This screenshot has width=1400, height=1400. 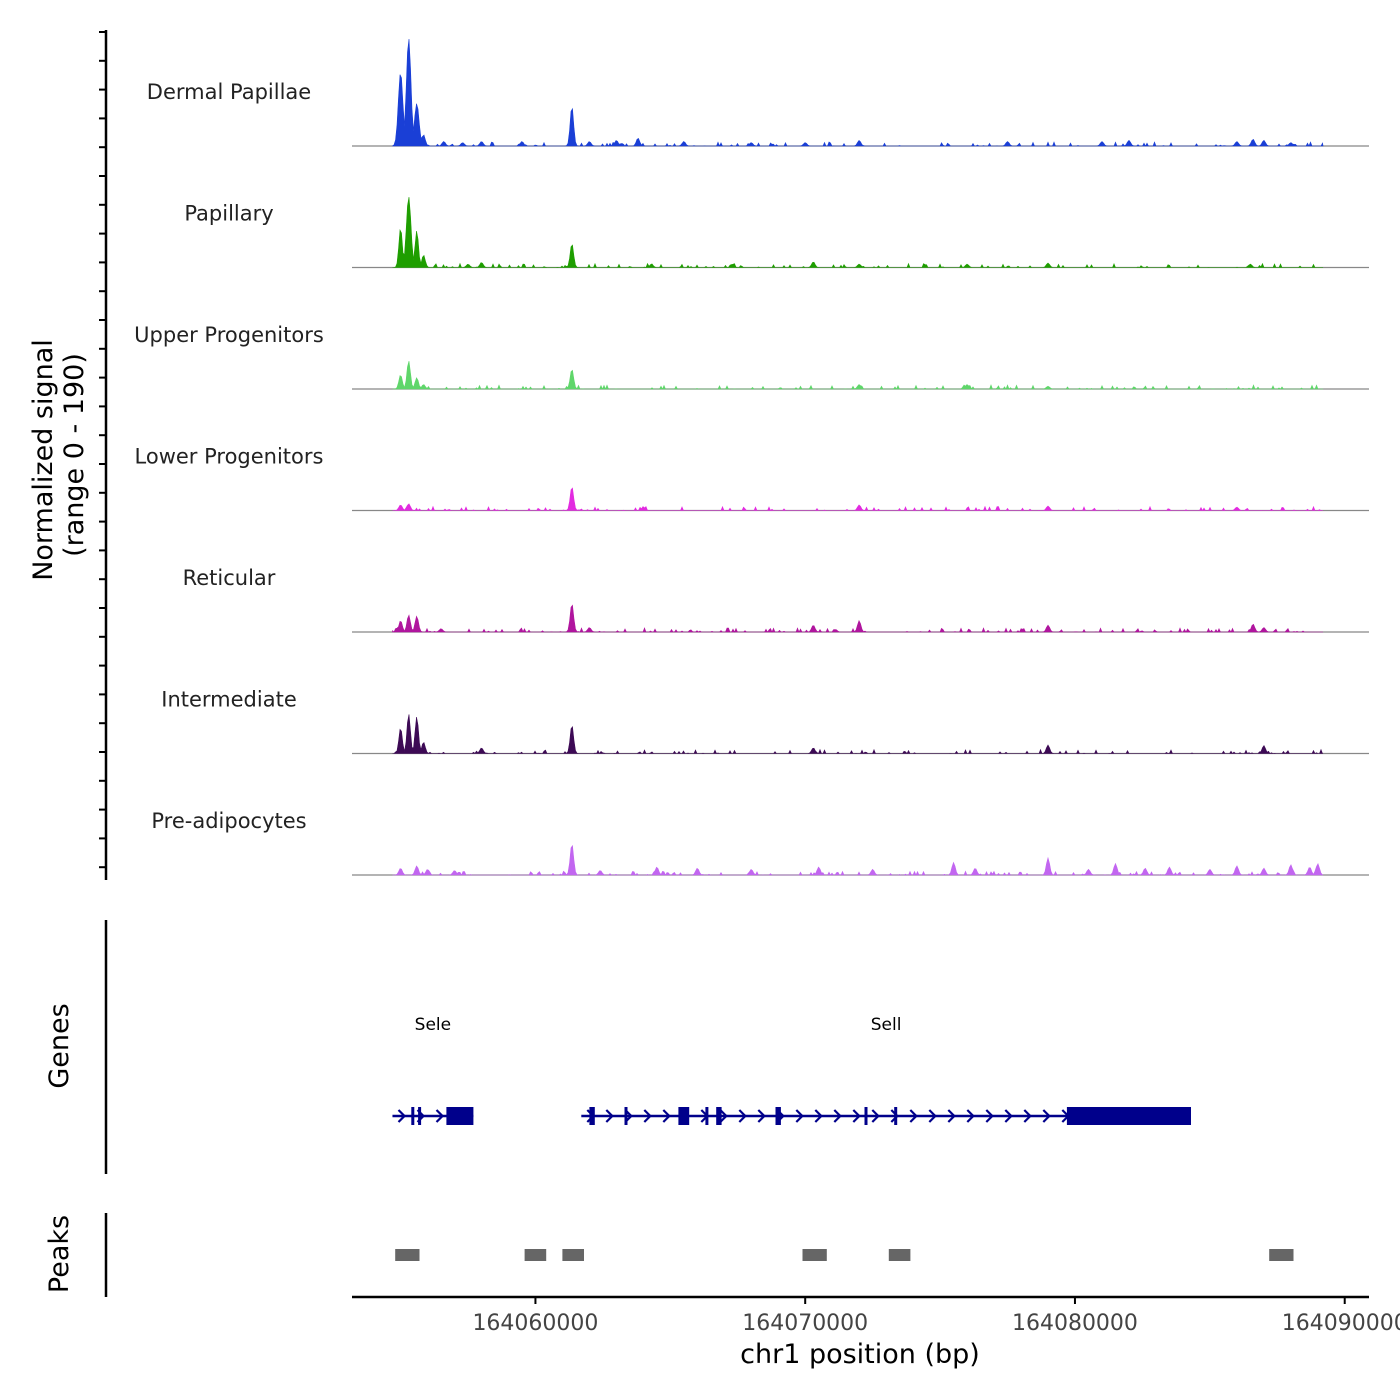 I want to click on gene-label: Sell, so click(x=886, y=1025).